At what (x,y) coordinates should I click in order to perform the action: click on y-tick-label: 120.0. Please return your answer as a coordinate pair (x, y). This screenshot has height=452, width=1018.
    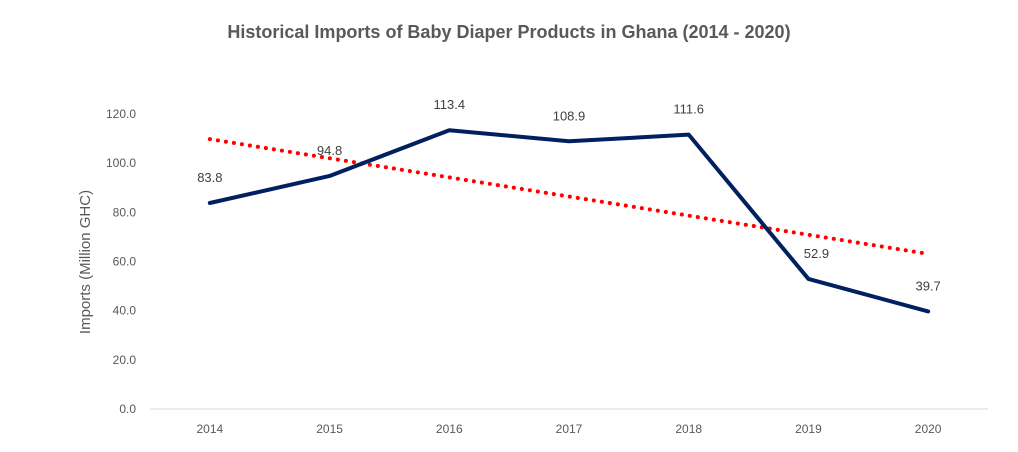
    Looking at the image, I should click on (121, 114).